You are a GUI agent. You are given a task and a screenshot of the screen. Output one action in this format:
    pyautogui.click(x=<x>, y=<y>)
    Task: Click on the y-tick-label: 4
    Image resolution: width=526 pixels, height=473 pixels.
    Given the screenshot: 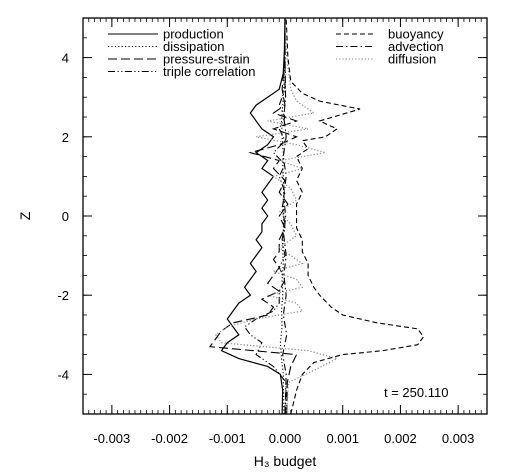 What is the action you would take?
    pyautogui.click(x=65, y=58)
    